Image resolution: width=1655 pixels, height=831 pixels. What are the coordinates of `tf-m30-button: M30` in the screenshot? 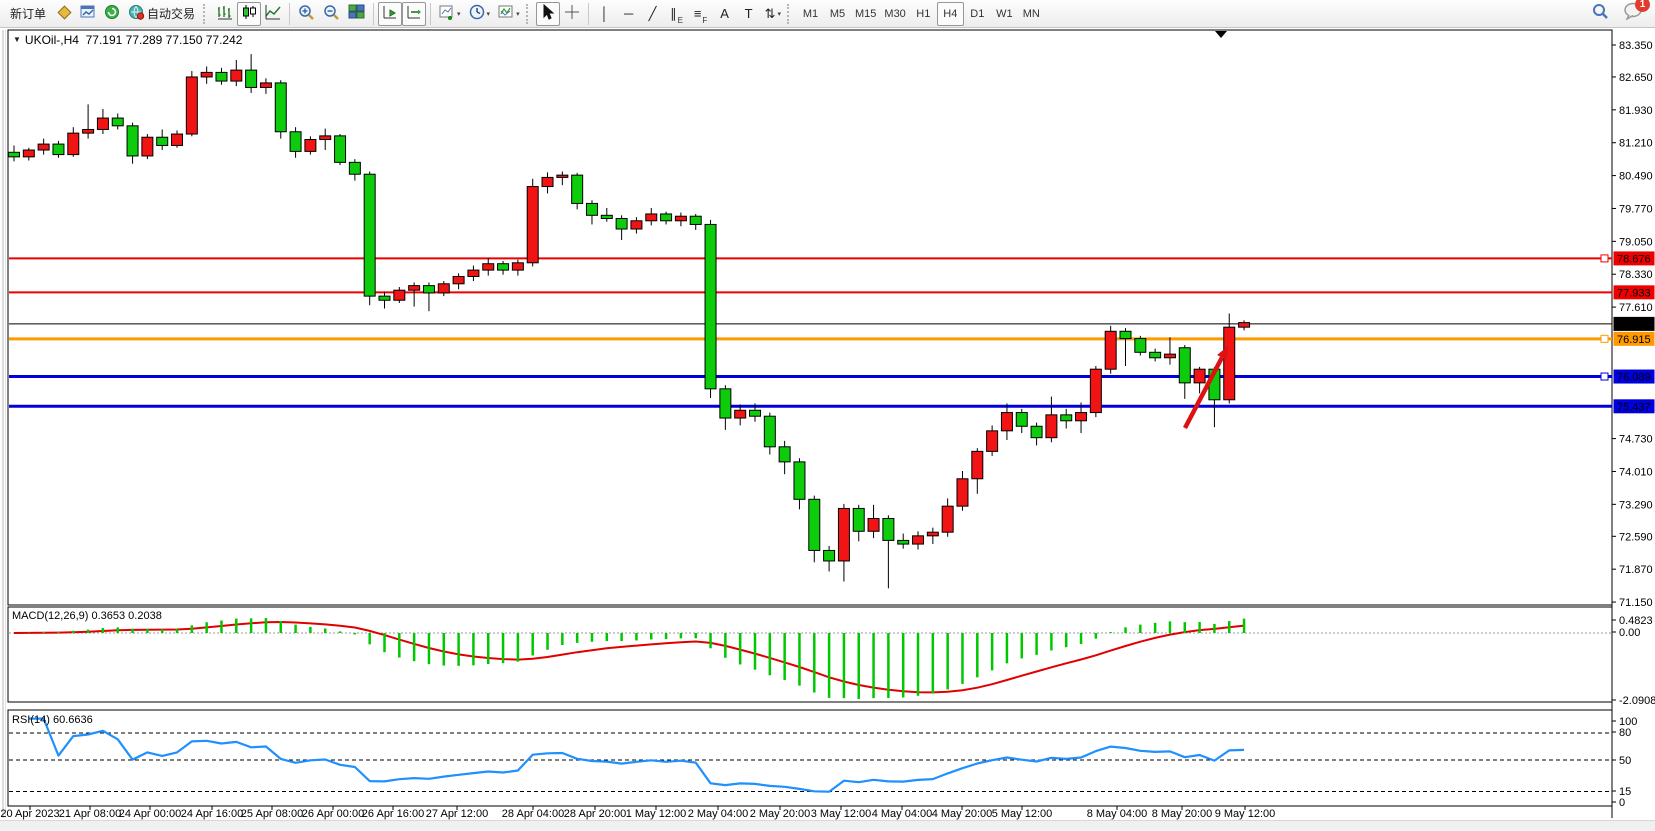 It's located at (894, 14).